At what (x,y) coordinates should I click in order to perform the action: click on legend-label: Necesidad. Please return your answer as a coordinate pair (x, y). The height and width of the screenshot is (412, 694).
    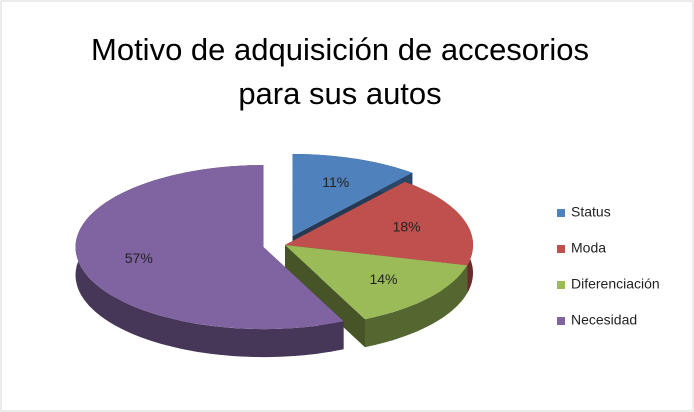
    Looking at the image, I should click on (604, 320).